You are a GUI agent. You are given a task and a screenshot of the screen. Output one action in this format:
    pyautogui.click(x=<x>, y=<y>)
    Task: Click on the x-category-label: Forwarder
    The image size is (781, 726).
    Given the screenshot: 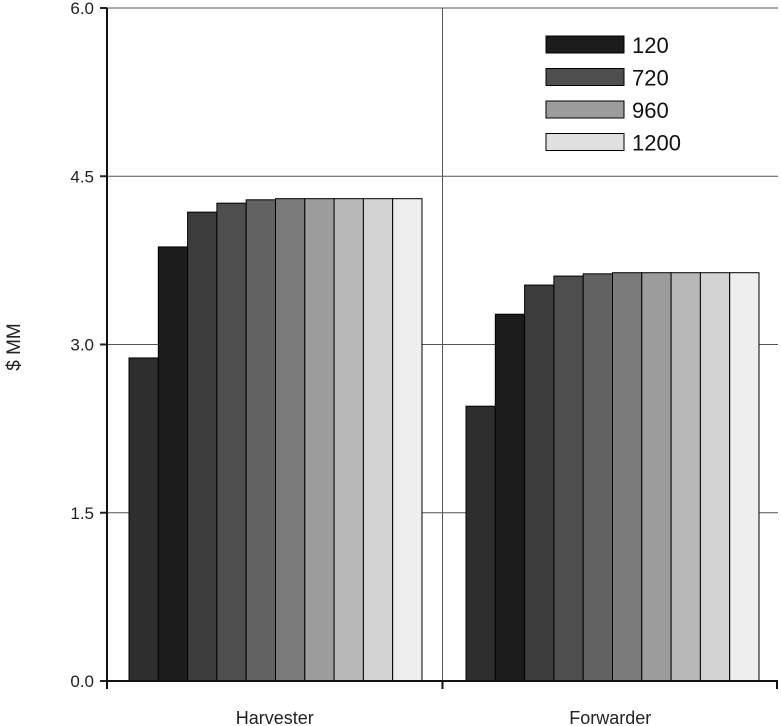 What is the action you would take?
    pyautogui.click(x=610, y=717)
    